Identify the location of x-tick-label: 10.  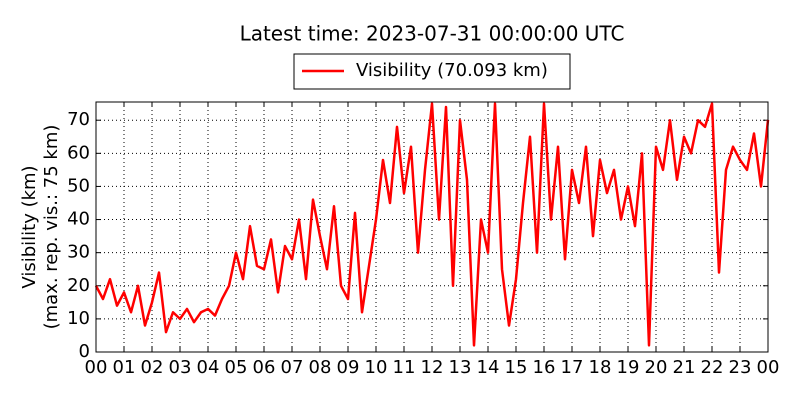
(376, 367).